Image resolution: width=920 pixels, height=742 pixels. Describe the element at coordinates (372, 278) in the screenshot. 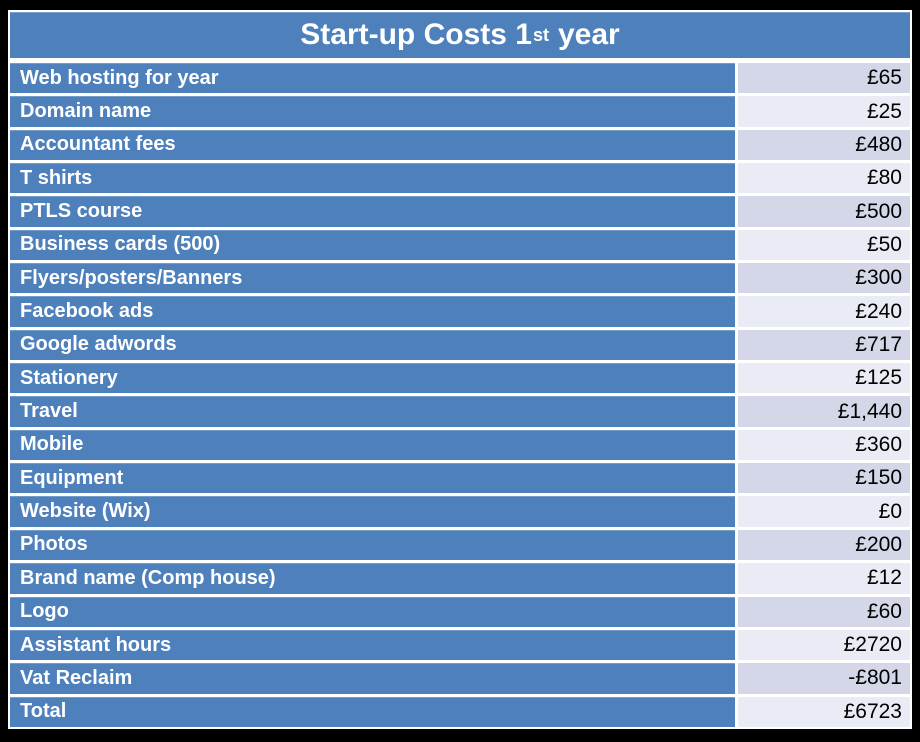

I see `row-label-cell: Flyers/posters/Banners` at that location.